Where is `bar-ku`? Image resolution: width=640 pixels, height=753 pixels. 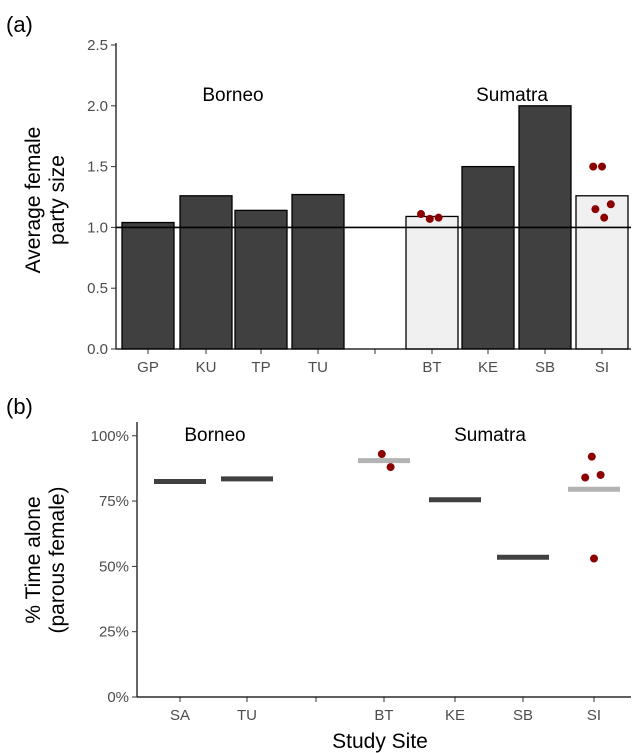
bar-ku is located at coordinates (206, 272).